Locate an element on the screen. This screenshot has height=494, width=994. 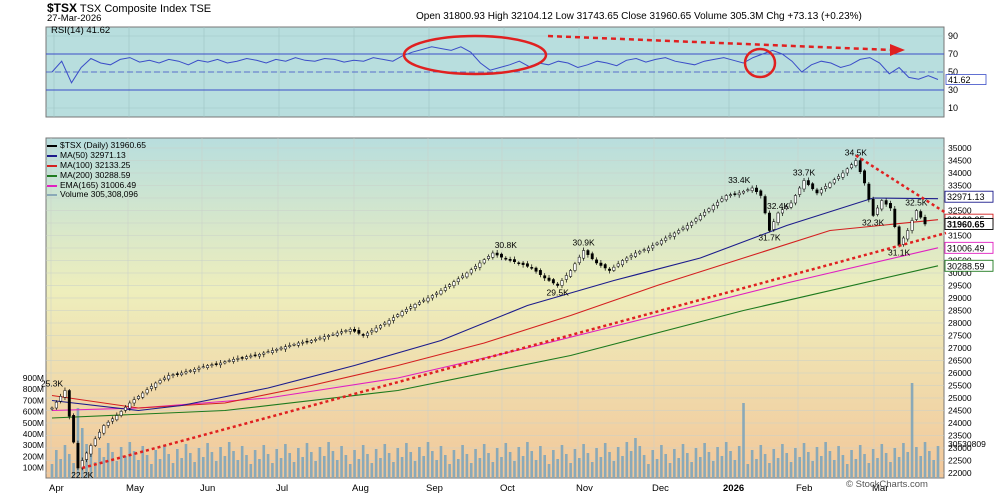
x-tick-label: Jul is located at coordinates (282, 488).